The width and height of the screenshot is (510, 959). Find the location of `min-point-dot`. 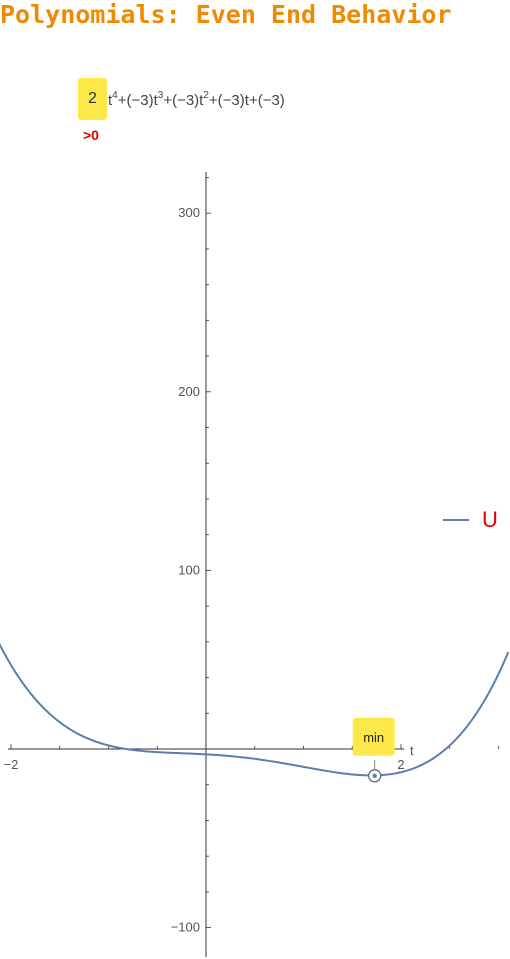

min-point-dot is located at coordinates (374, 775).